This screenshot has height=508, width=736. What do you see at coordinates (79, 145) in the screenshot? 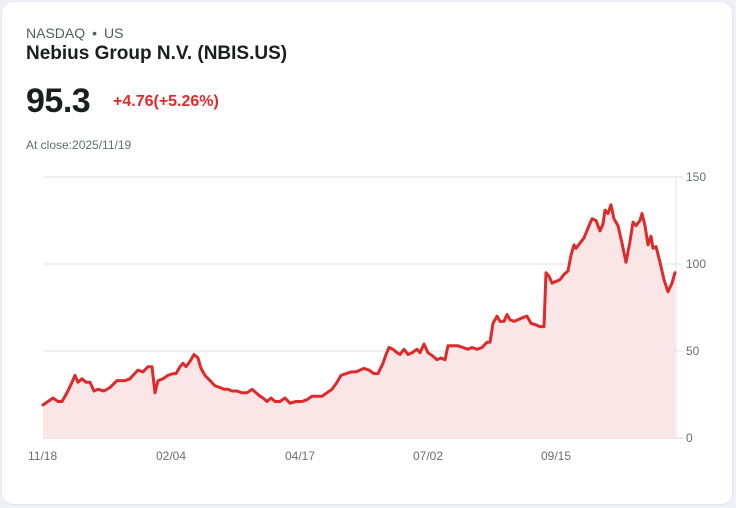
I see `close-timestamp: At close:2025/11/19` at bounding box center [79, 145].